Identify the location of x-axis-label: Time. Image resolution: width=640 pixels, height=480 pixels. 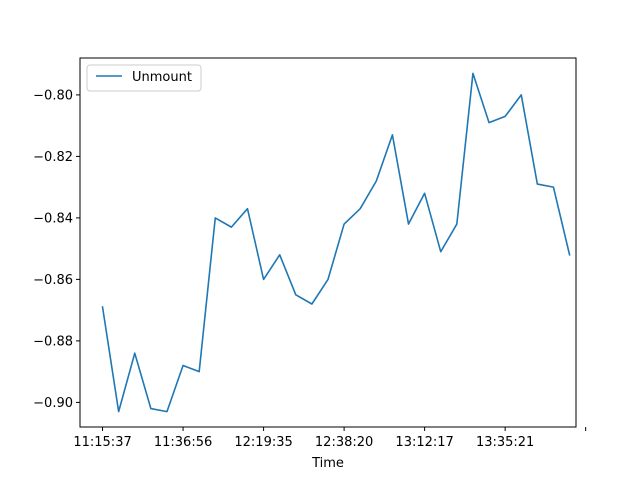
(327, 463).